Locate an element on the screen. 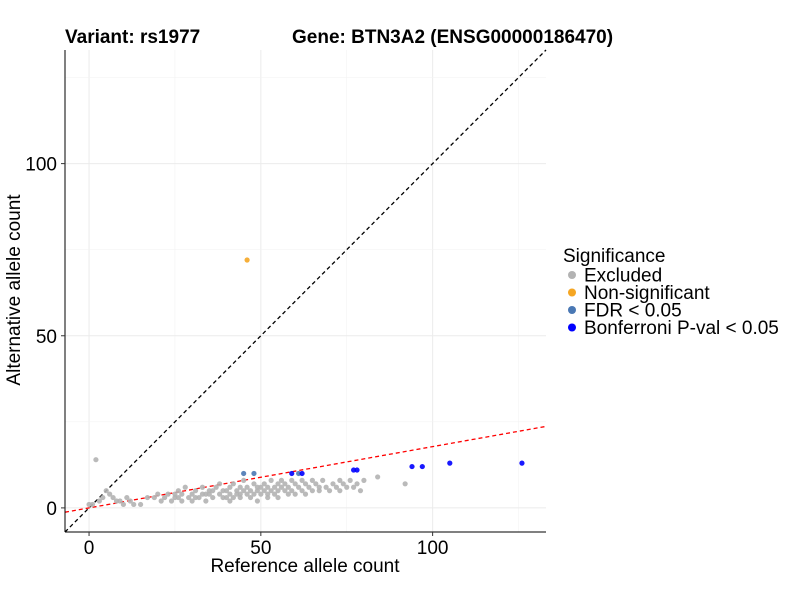  fit-reference-line is located at coordinates (305, 469).